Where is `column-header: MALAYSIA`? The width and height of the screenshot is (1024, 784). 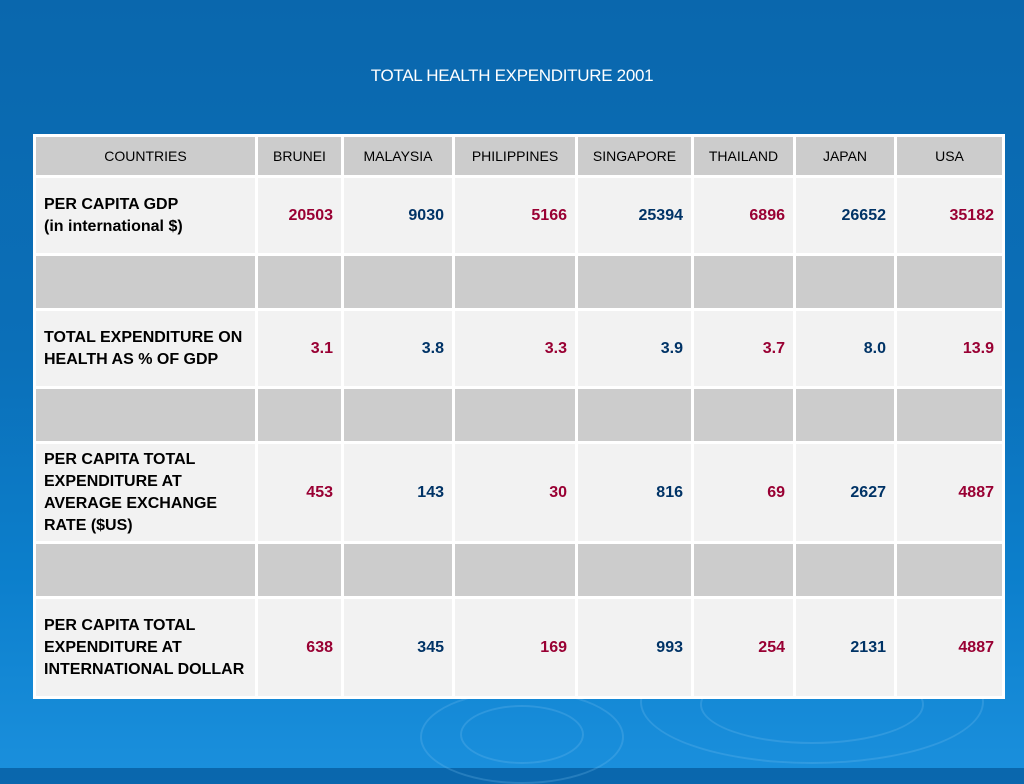
column-header: MALAYSIA is located at coordinates (398, 156).